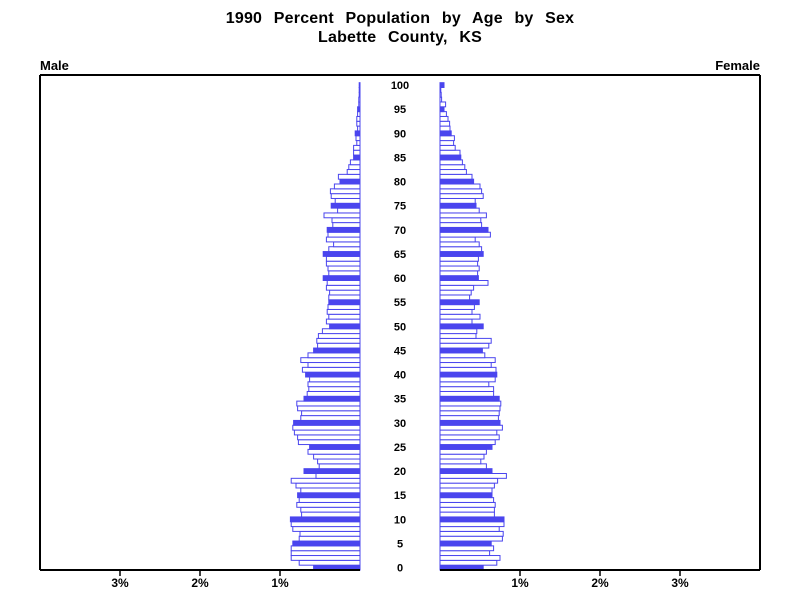  Describe the element at coordinates (400, 255) in the screenshot. I see `age-tick-label: 65` at that location.